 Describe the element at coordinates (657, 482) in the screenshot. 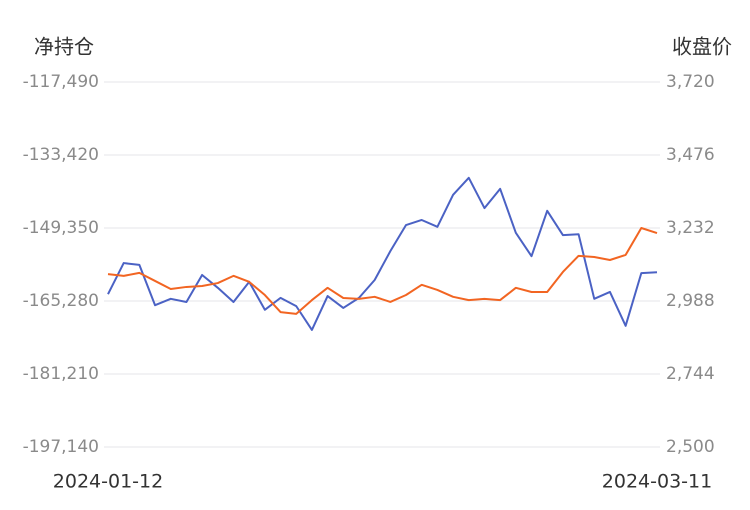

I see `x-tick-label: 2024-03-11` at that location.